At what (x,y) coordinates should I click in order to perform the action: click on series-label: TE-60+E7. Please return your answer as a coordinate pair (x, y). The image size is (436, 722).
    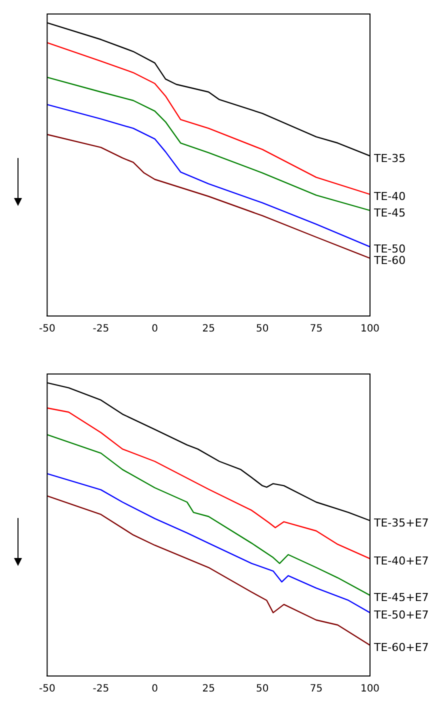
    Looking at the image, I should click on (401, 647).